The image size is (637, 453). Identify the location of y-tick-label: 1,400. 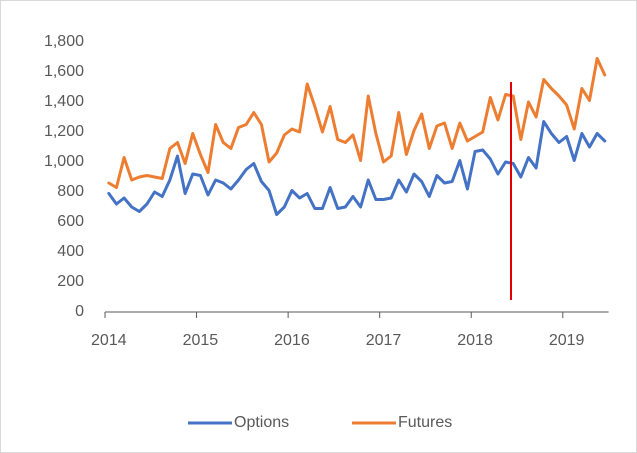
(64, 101).